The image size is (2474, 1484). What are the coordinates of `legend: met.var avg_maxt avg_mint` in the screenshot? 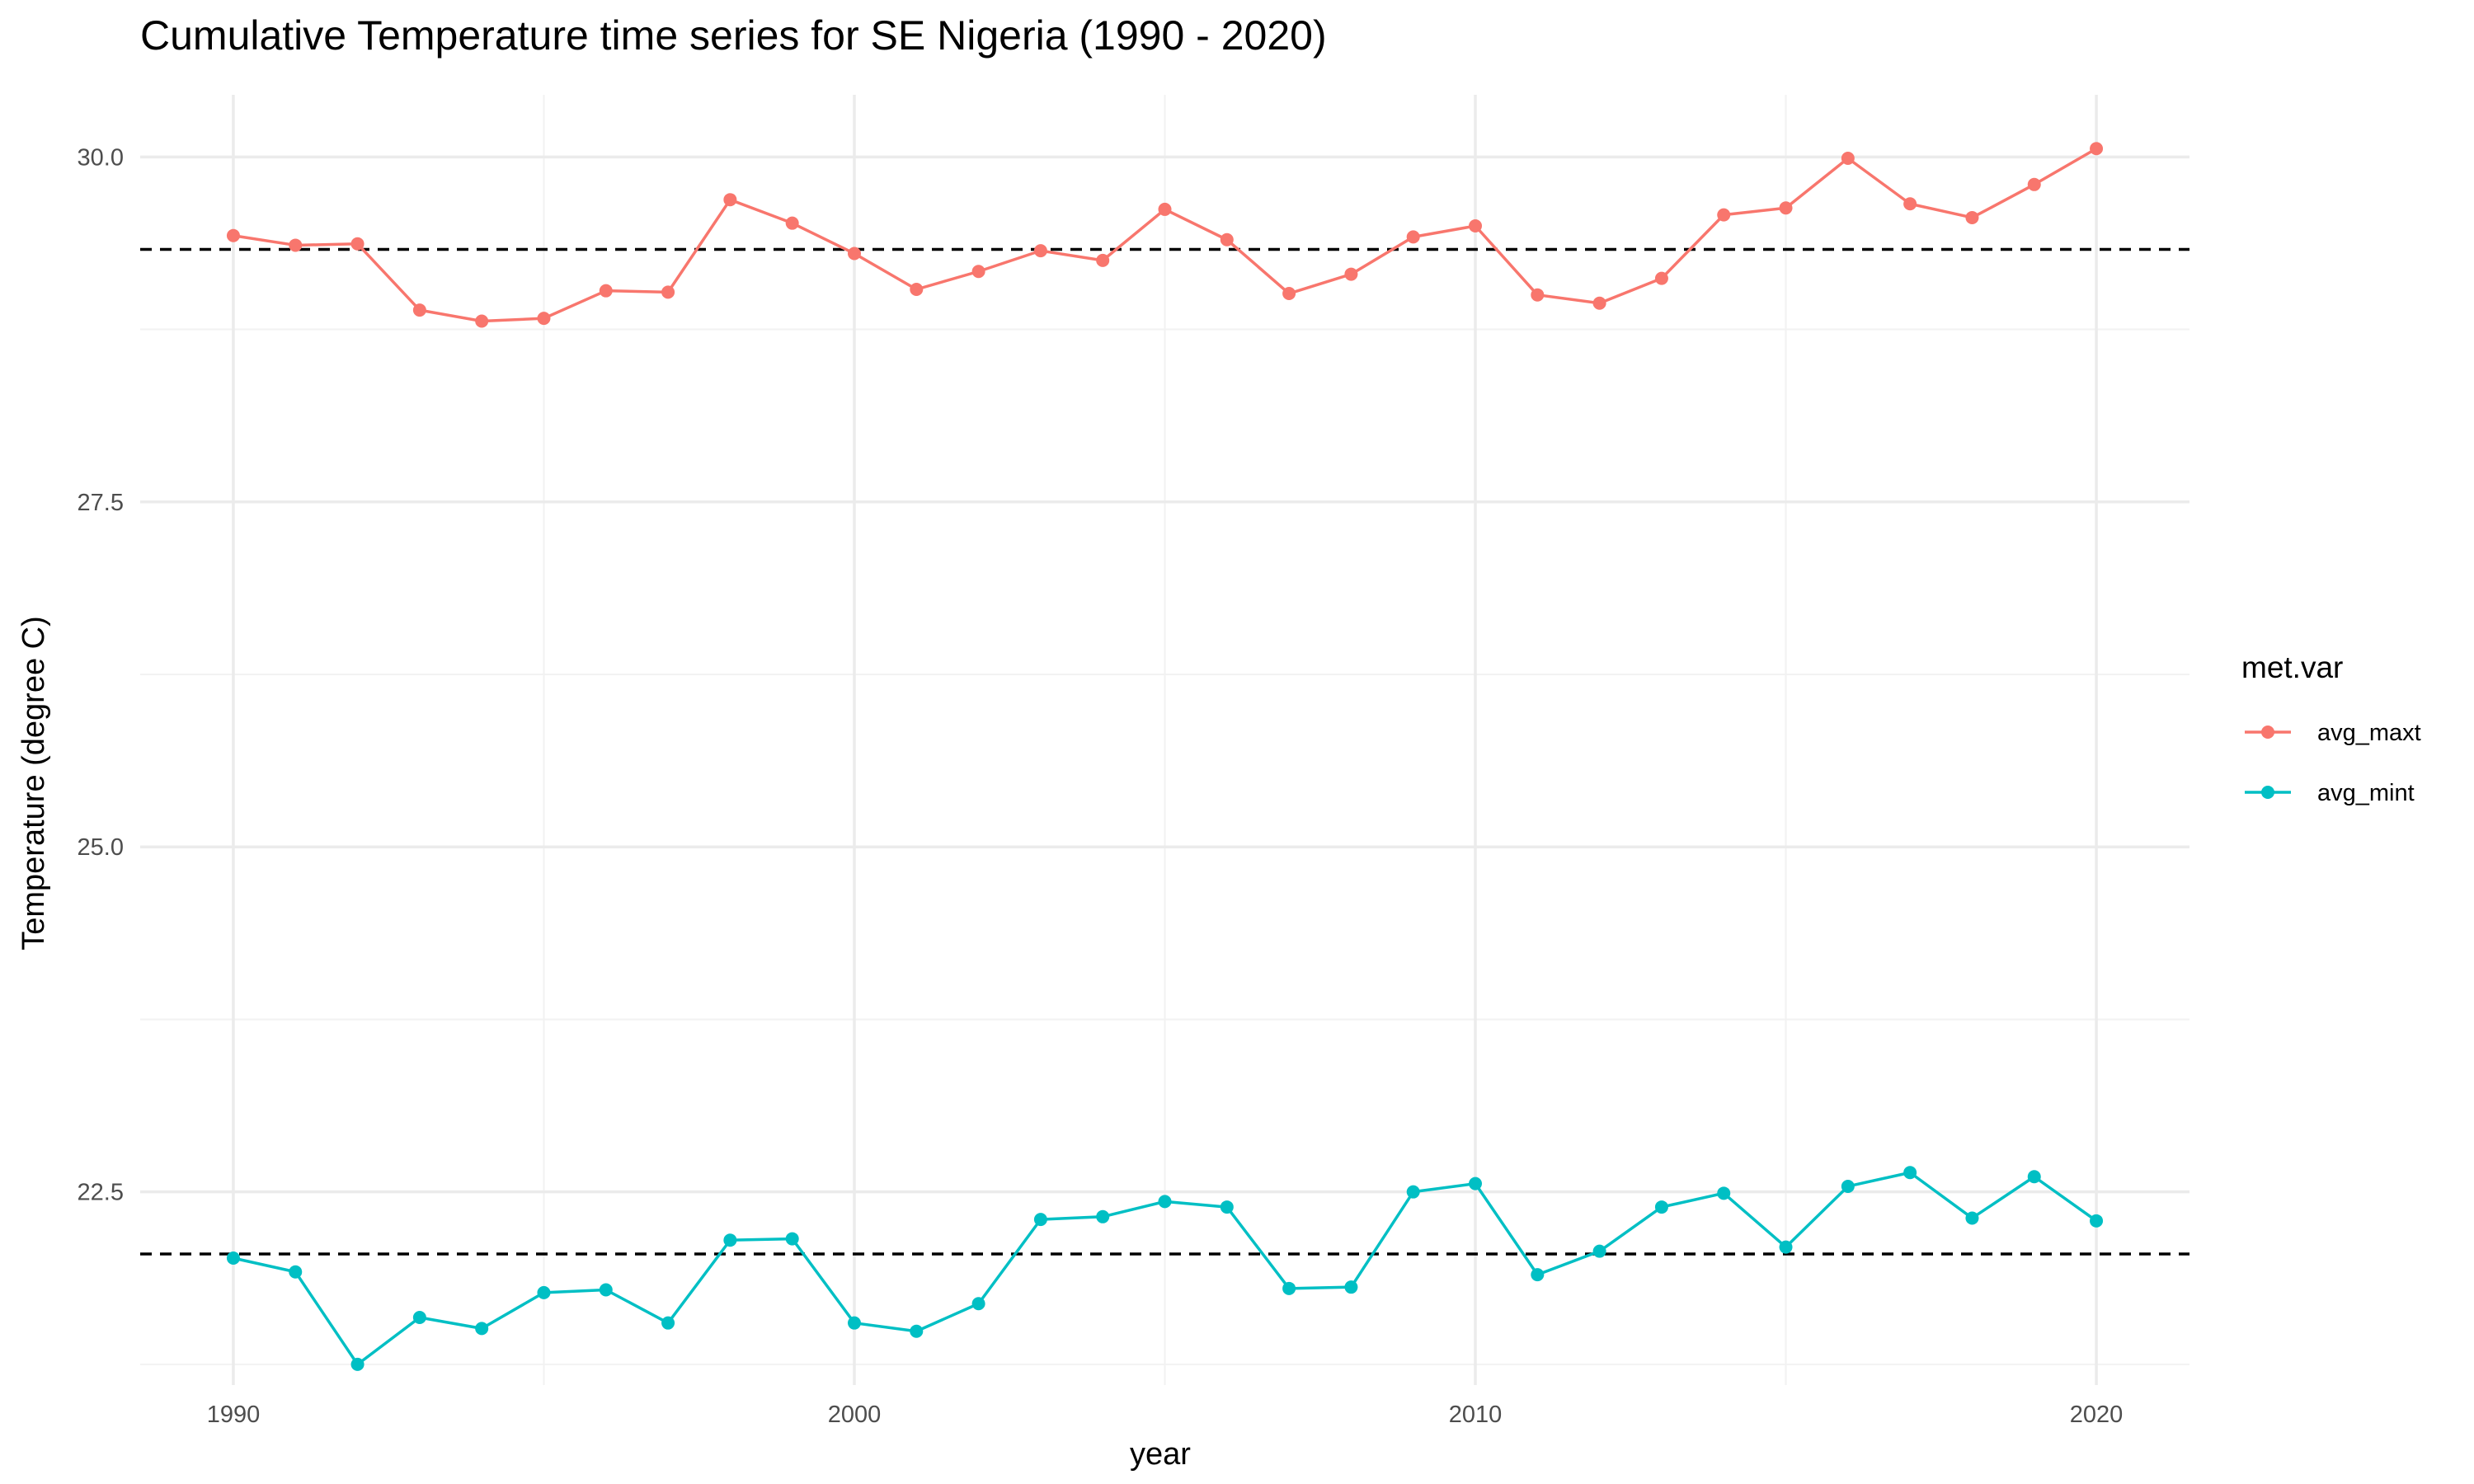 It's located at (2331, 728).